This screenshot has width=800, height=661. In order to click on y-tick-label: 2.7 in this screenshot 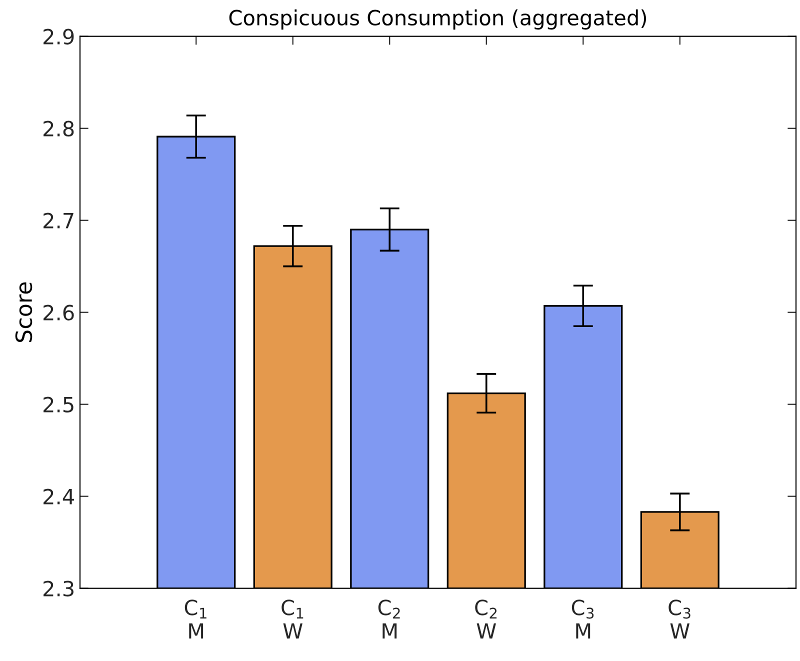, I will do `click(59, 220)`.